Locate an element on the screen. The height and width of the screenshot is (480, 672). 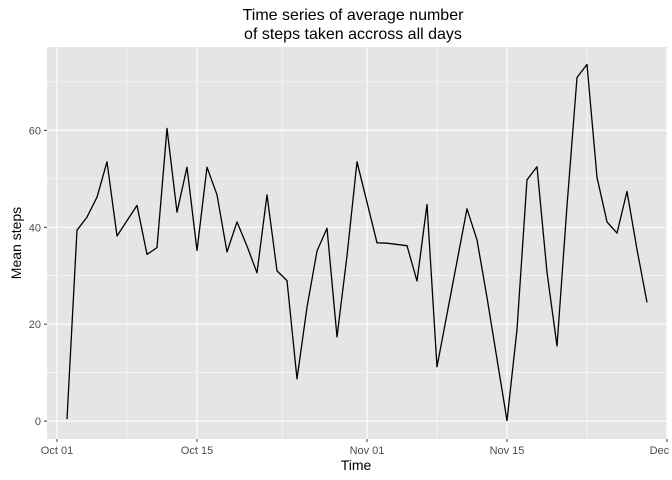
x-tick-label: Oct 15 is located at coordinates (197, 451).